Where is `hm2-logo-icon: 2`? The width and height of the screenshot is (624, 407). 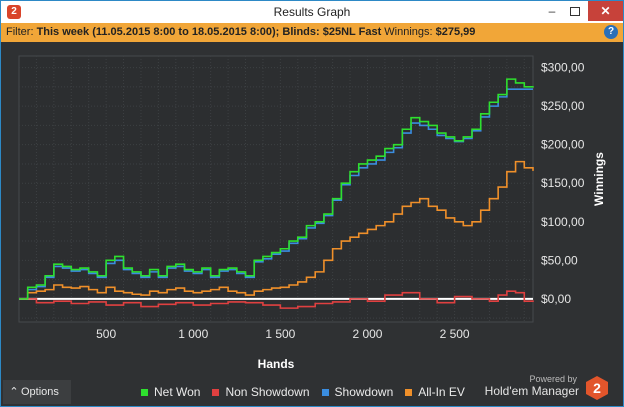
hm2-logo-icon: 2 is located at coordinates (14, 12).